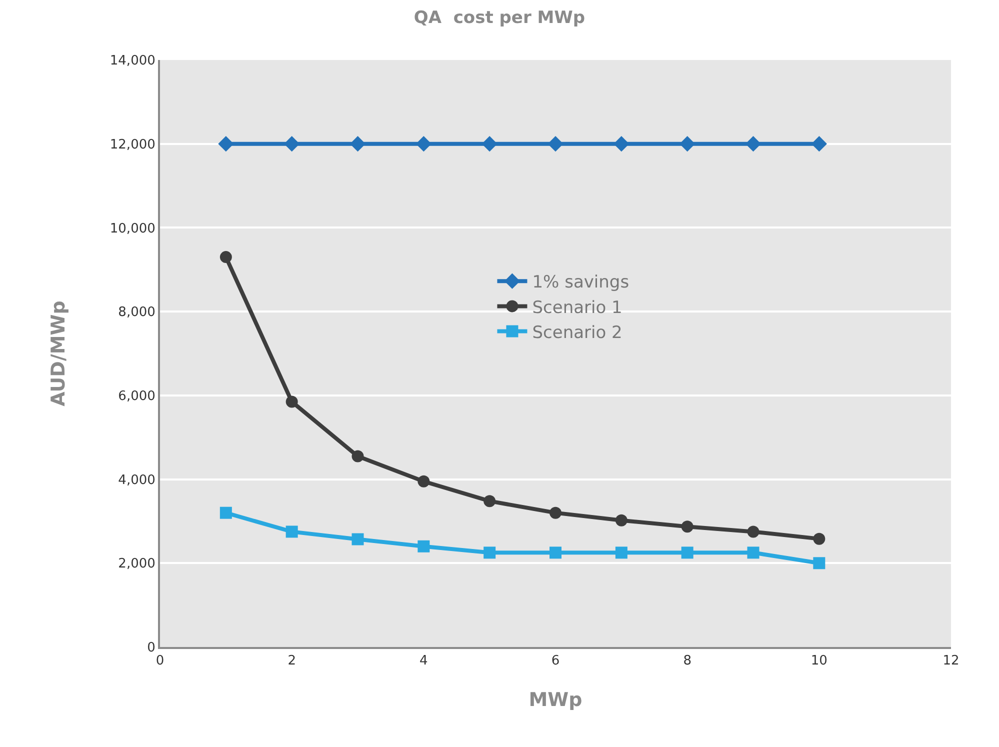 Image resolution: width=999 pixels, height=747 pixels. Describe the element at coordinates (133, 144) in the screenshot. I see `y-tick-label: 12,000` at that location.